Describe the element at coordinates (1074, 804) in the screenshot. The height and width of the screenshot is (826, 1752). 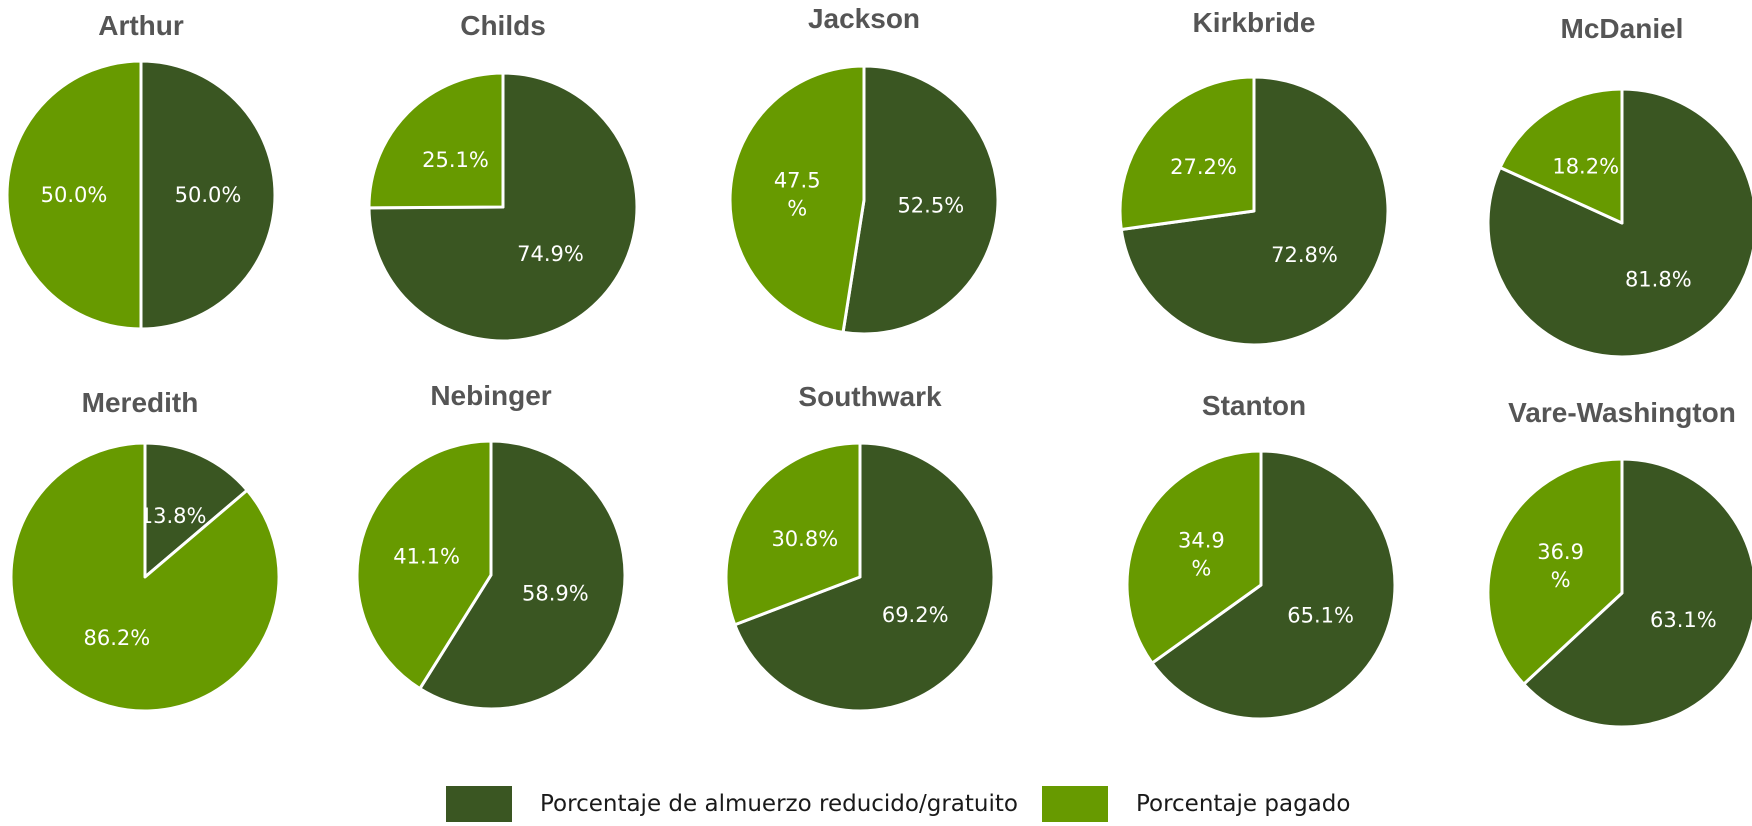
I see `legend-swatch-paid` at that location.